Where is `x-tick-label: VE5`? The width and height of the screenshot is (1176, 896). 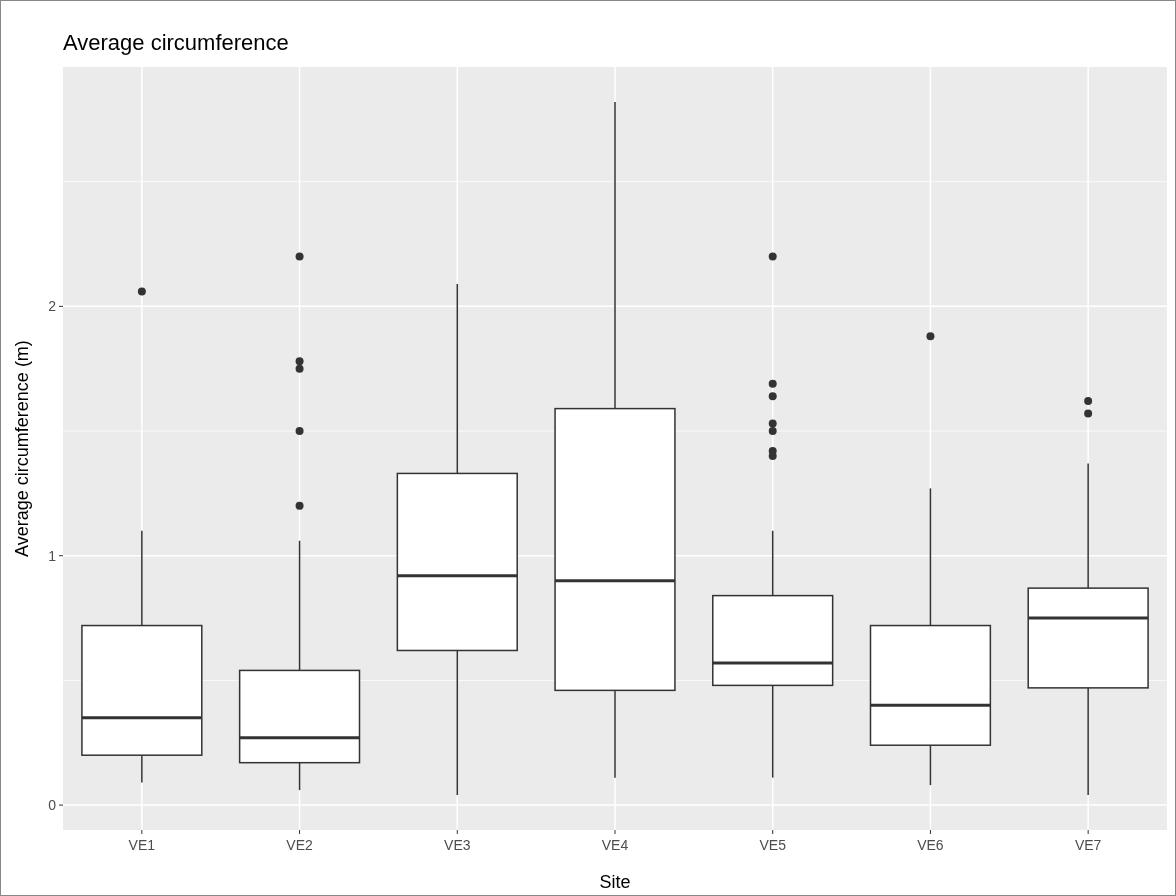 x-tick-label: VE5 is located at coordinates (773, 845).